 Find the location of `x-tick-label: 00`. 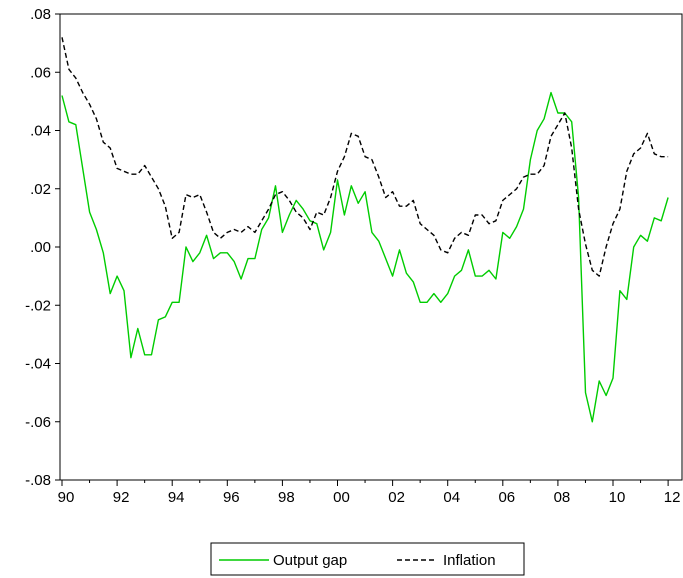

x-tick-label: 00 is located at coordinates (341, 497).